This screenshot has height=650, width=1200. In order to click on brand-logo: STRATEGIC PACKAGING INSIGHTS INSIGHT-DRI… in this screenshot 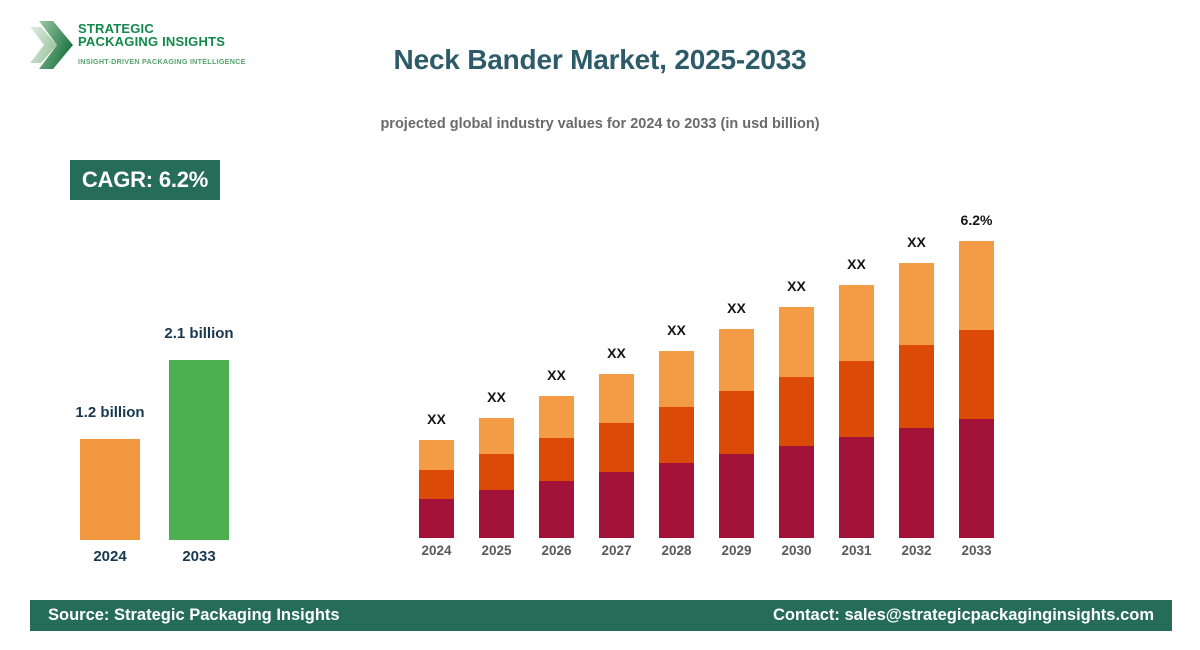, I will do `click(138, 43)`.